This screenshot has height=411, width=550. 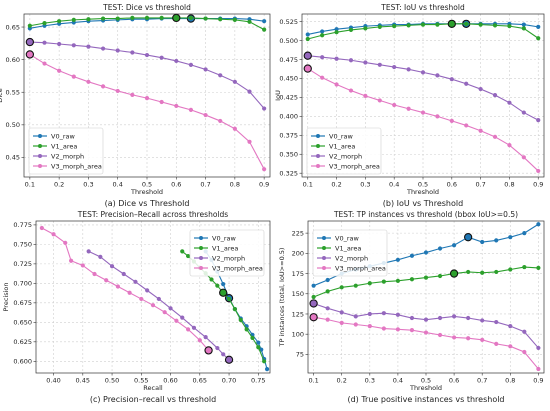 What do you see at coordinates (360, 268) in the screenshot?
I see `legend-label: V3_morph_area` at bounding box center [360, 268].